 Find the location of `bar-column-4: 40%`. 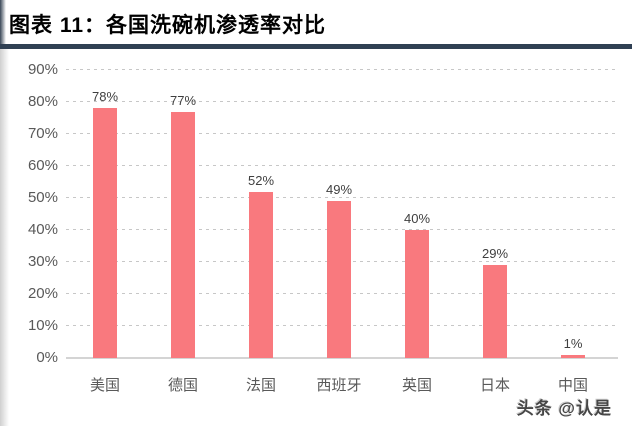

bar-column-4: 40% is located at coordinates (417, 214).